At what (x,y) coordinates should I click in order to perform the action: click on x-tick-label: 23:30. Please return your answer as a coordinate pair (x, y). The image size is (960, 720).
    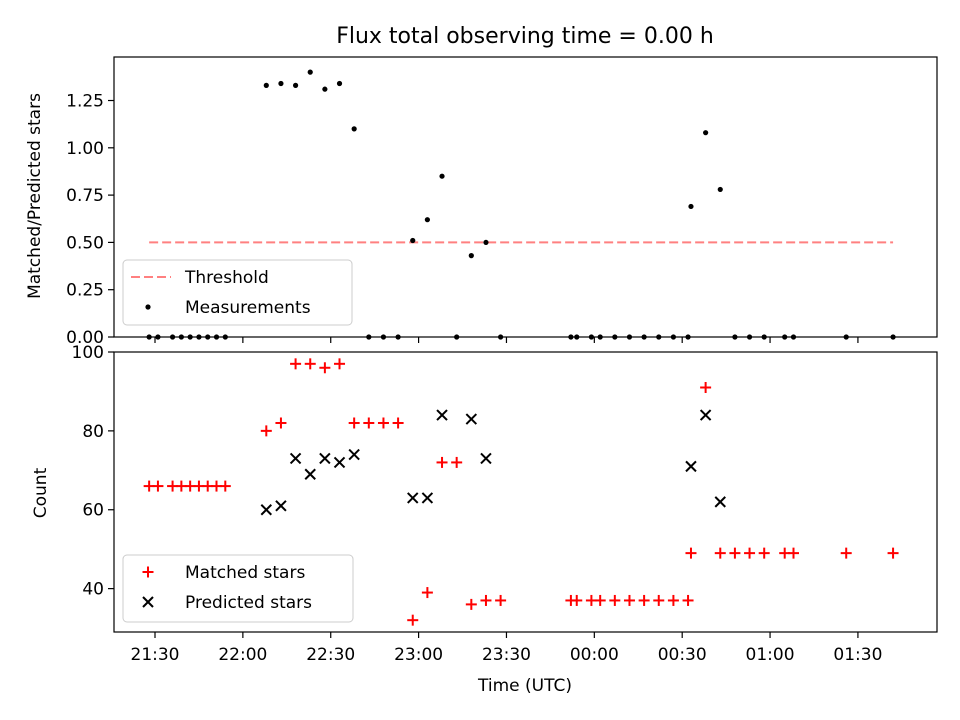
    Looking at the image, I should click on (506, 655).